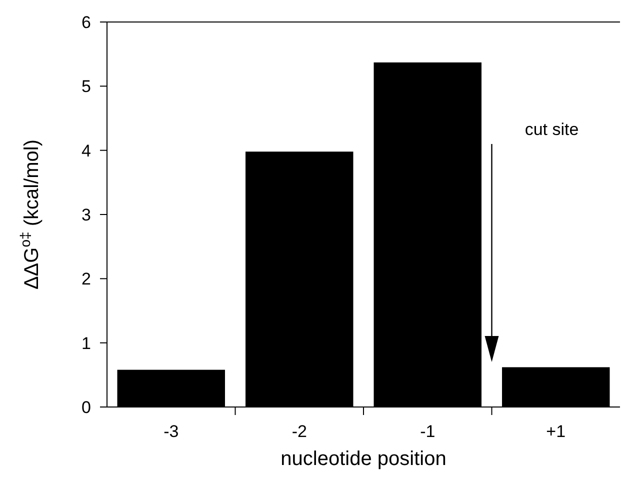 This screenshot has height=477, width=623. I want to click on x-tick-label: +1, so click(556, 431).